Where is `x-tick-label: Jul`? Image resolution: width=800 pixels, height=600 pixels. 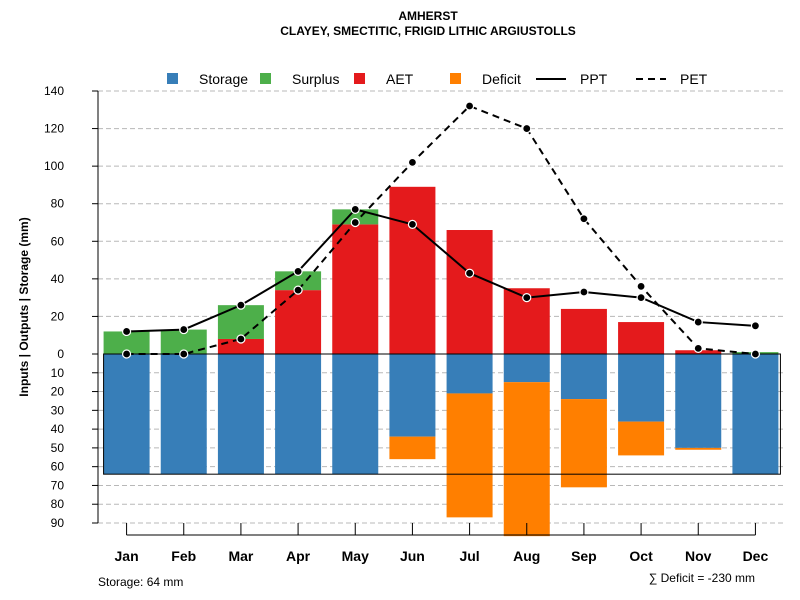
x-tick-label: Jul is located at coordinates (469, 556).